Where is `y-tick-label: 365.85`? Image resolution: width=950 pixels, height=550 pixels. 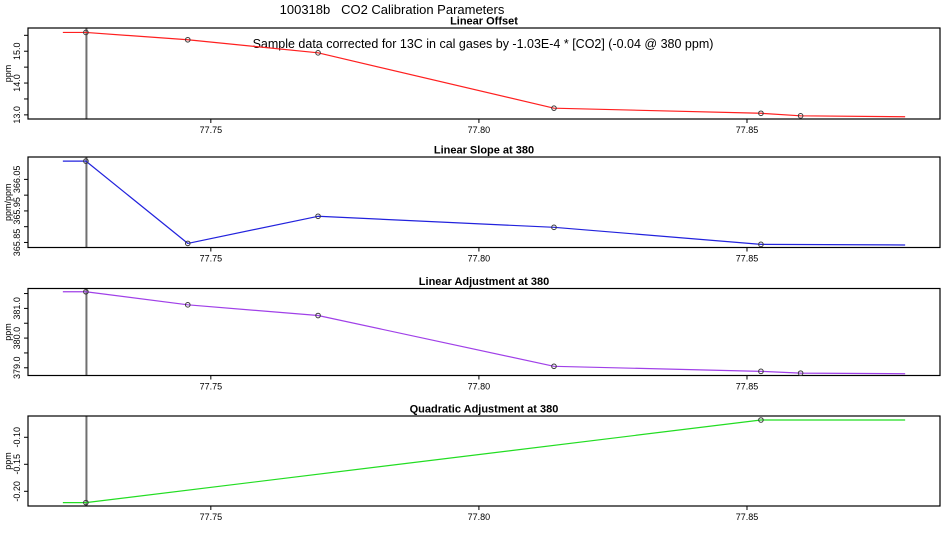
y-tick-label: 365.85 is located at coordinates (17, 243).